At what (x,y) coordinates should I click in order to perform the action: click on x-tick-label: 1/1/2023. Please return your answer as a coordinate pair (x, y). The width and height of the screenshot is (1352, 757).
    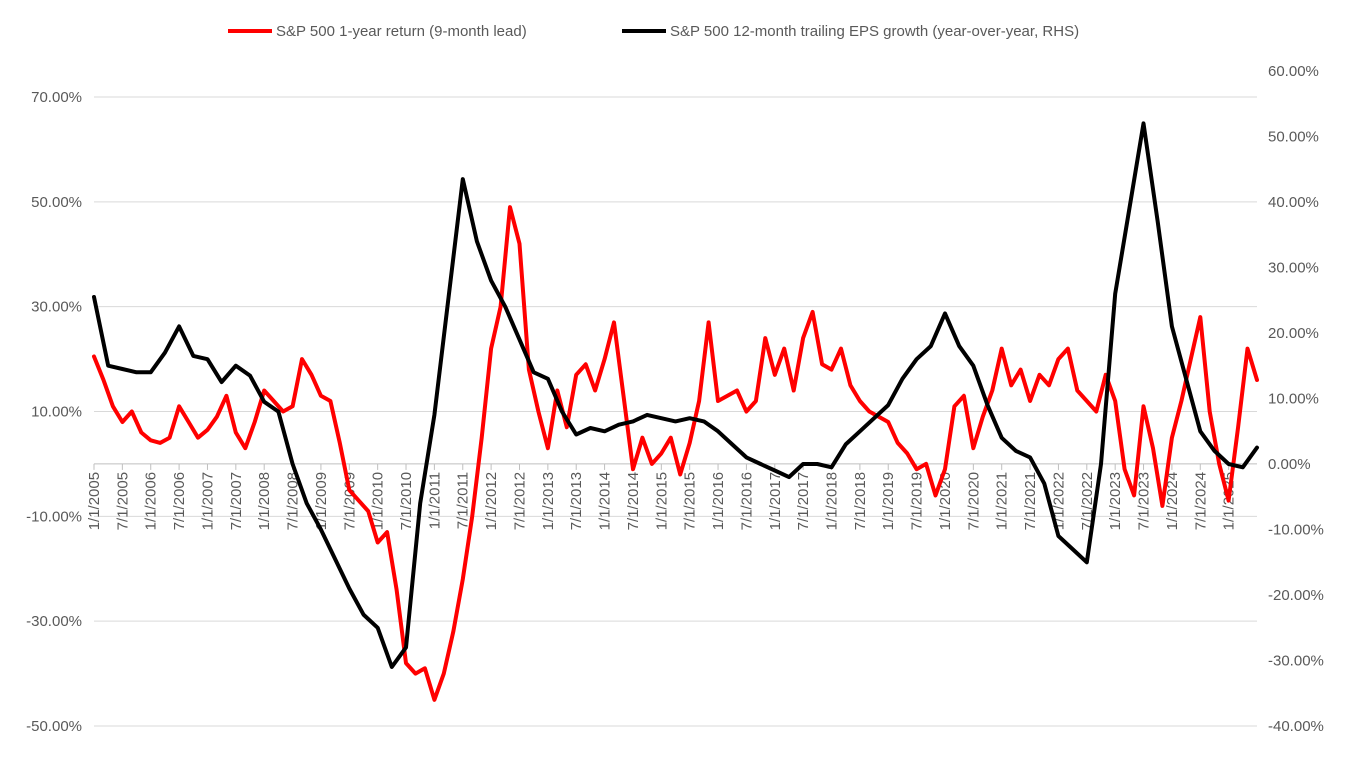
    Looking at the image, I should click on (1115, 501).